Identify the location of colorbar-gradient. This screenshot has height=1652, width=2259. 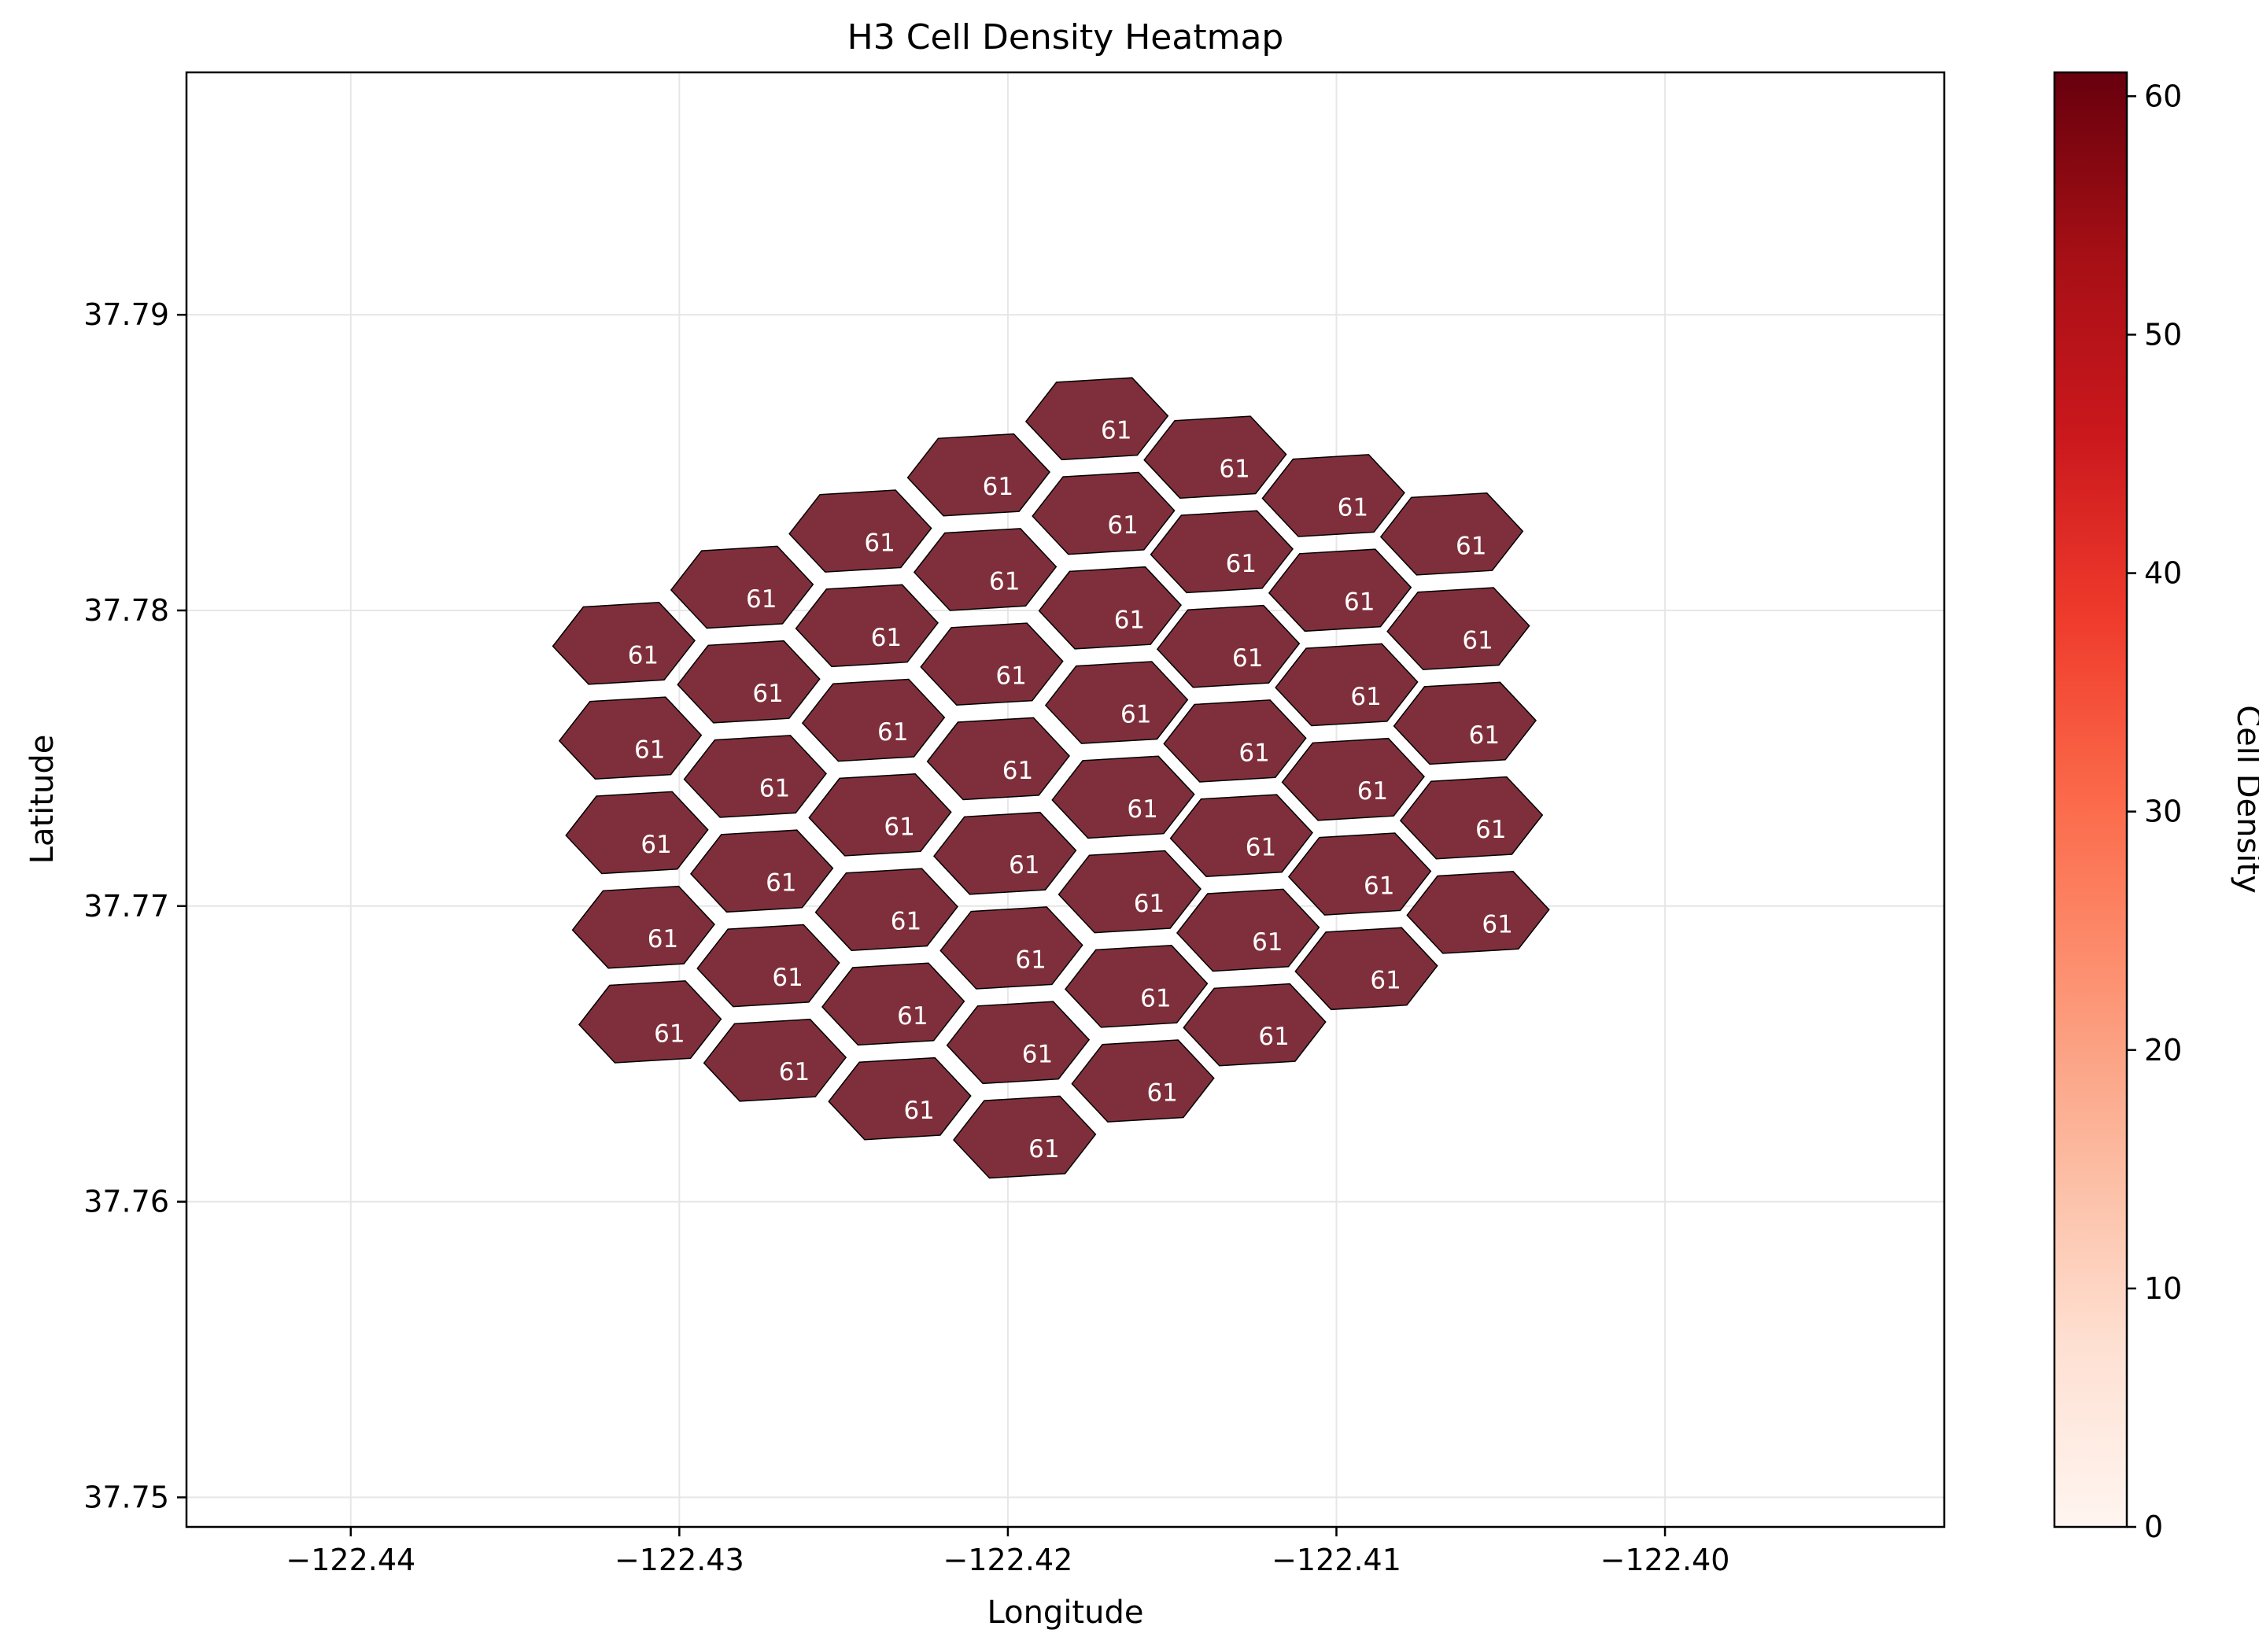
(2090, 799).